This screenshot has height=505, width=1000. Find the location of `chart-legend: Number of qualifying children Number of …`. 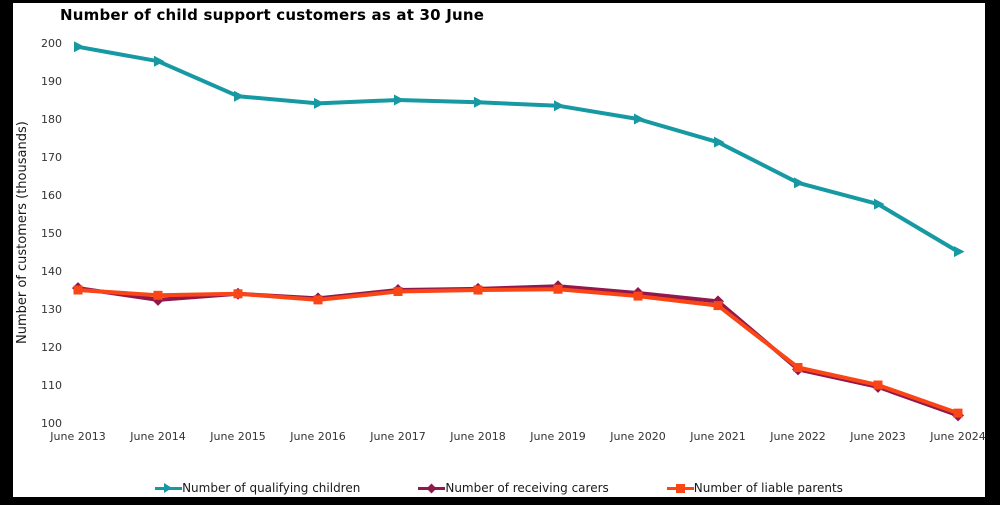

chart-legend: Number of qualifying children Number of … is located at coordinates (499, 488).